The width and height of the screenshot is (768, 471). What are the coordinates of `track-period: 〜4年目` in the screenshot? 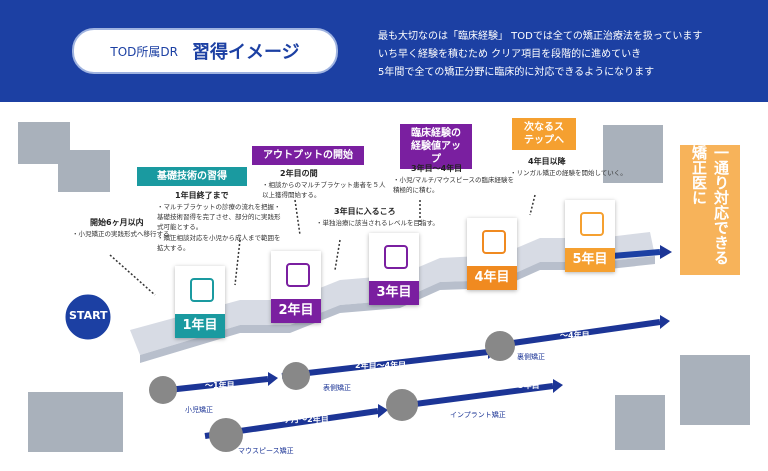 It's located at (575, 335).